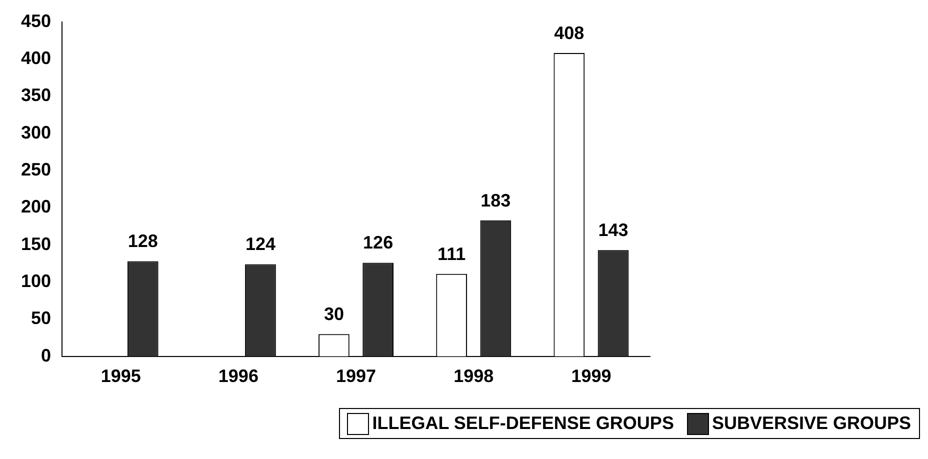  What do you see at coordinates (36, 169) in the screenshot?
I see `y-tick-label: 250` at bounding box center [36, 169].